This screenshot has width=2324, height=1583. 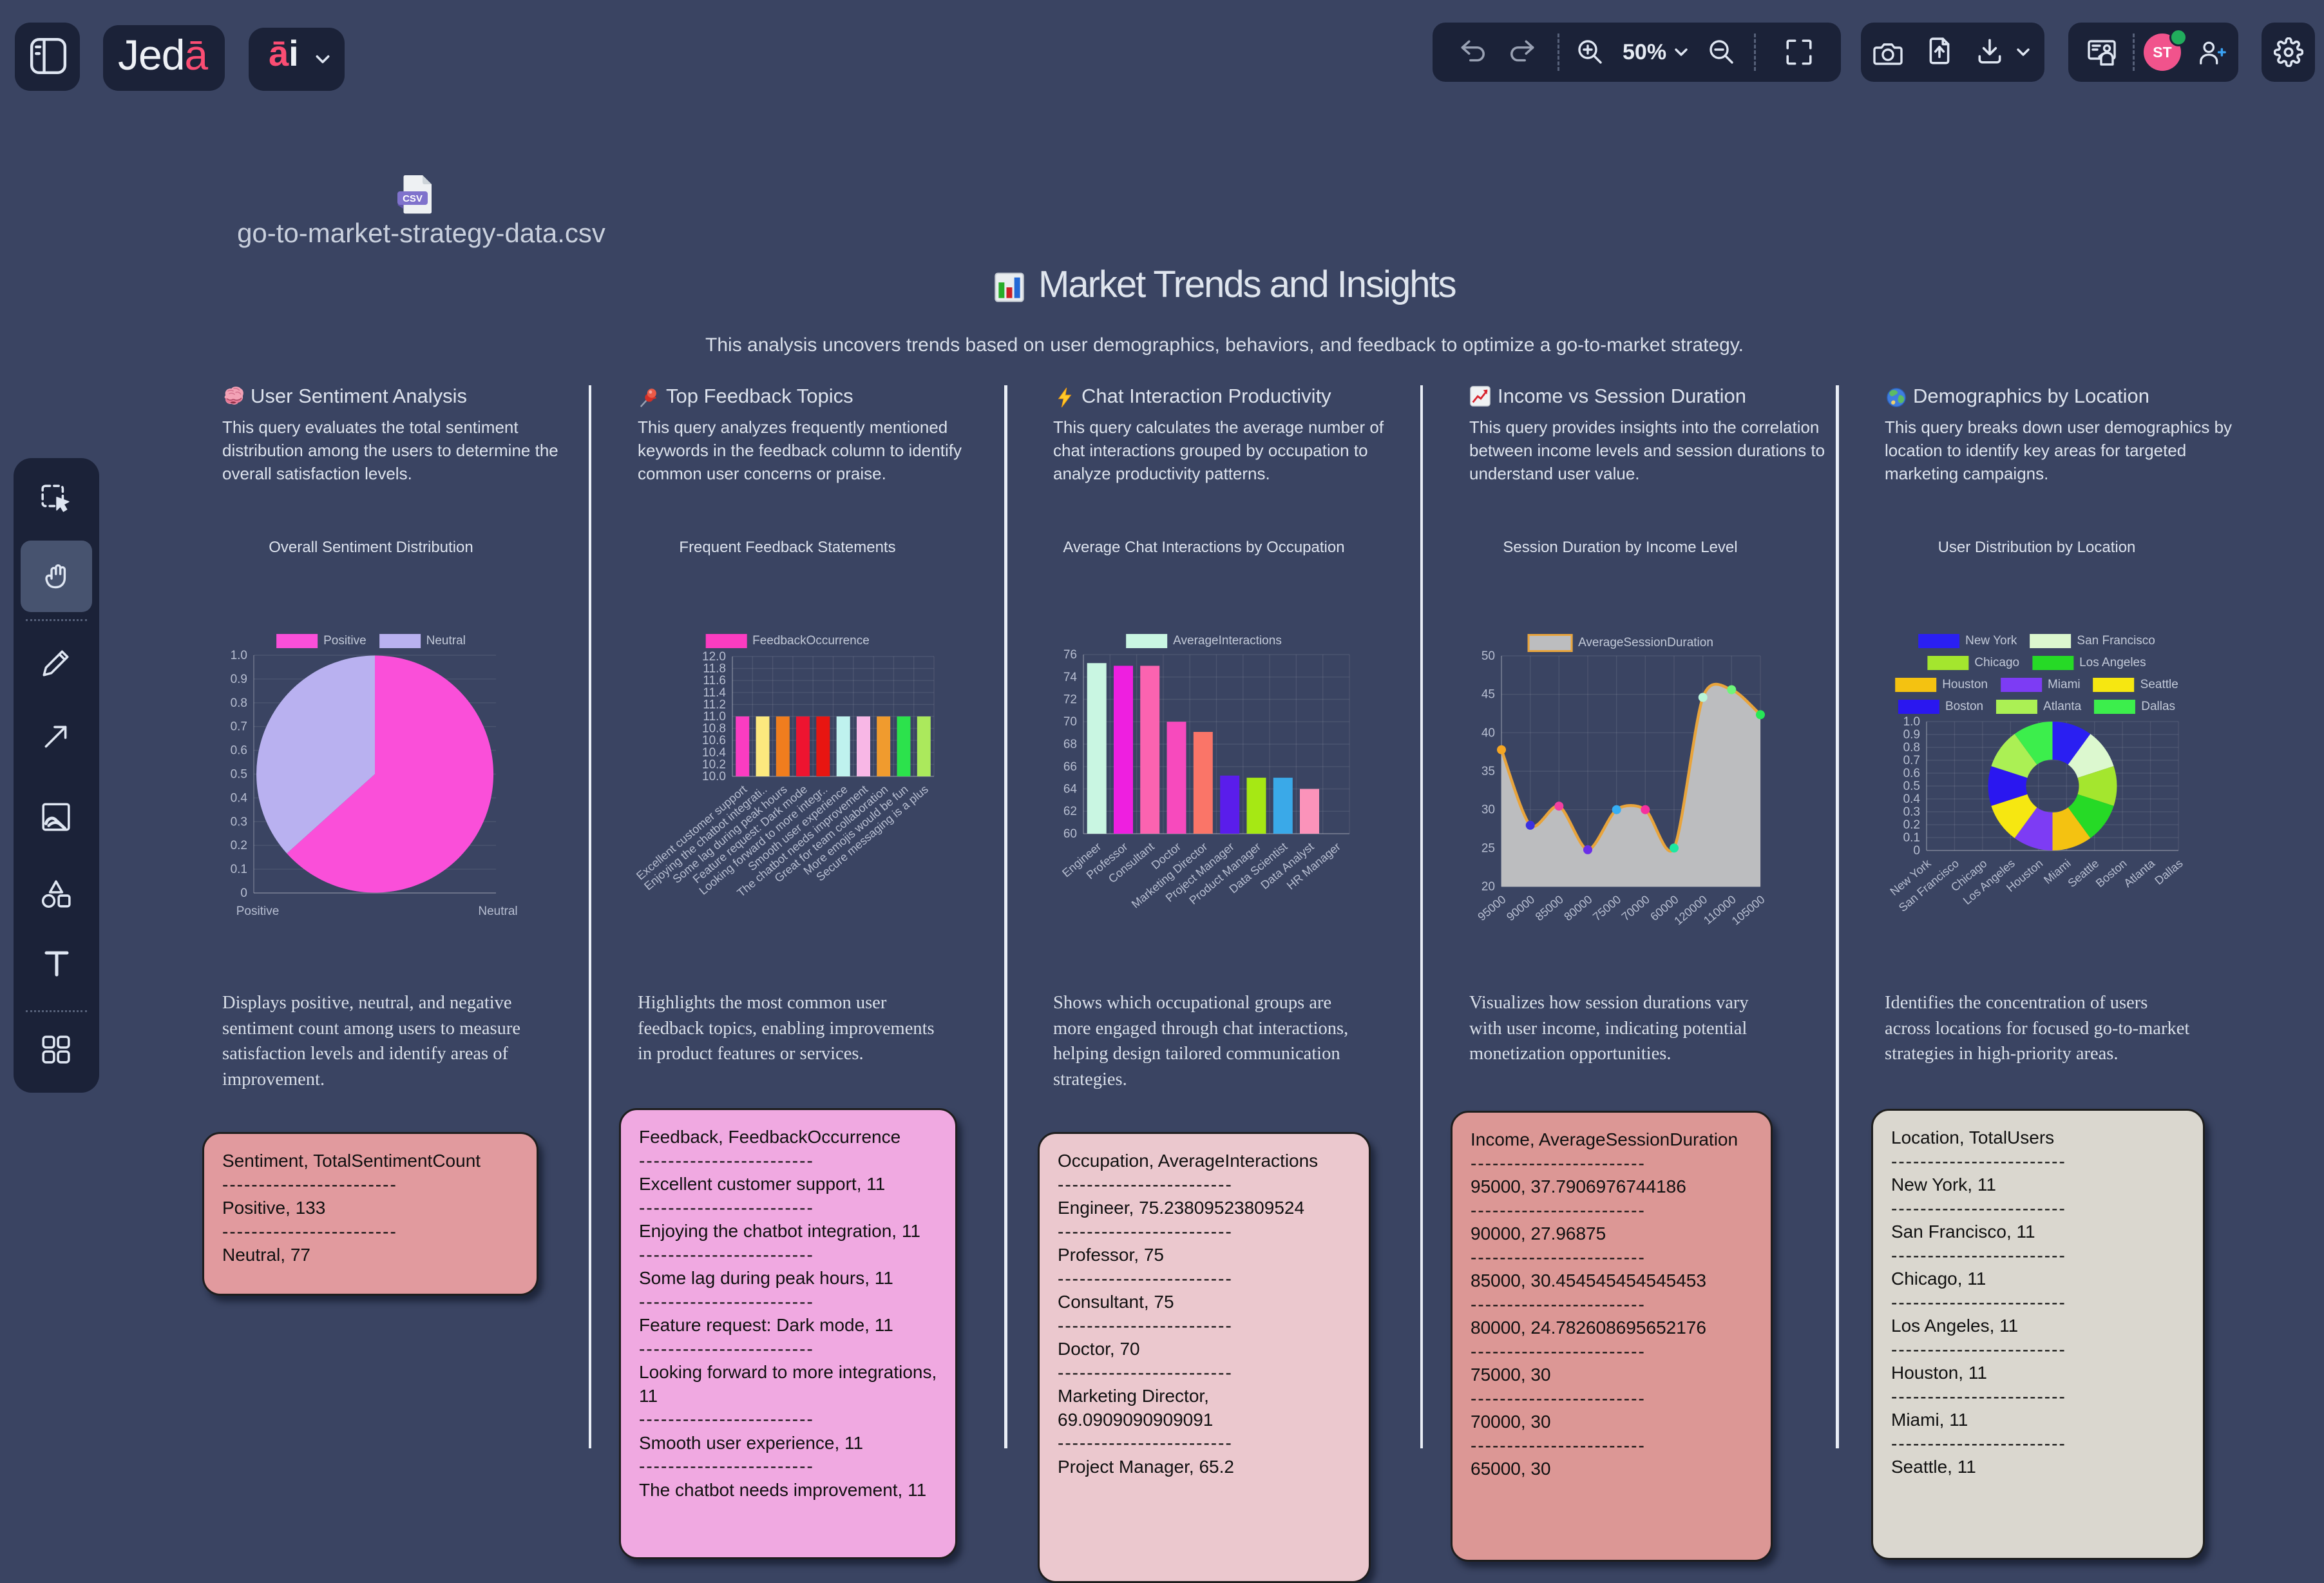 I want to click on svg-text: 75000, so click(x=1607, y=908).